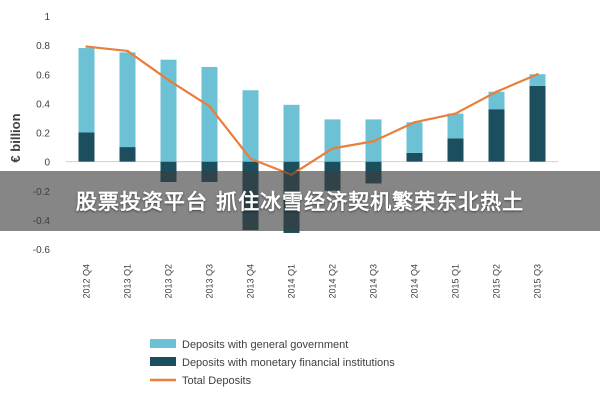 The width and height of the screenshot is (600, 400). Describe the element at coordinates (15, 137) in the screenshot. I see `y-axis-title: € billion` at that location.